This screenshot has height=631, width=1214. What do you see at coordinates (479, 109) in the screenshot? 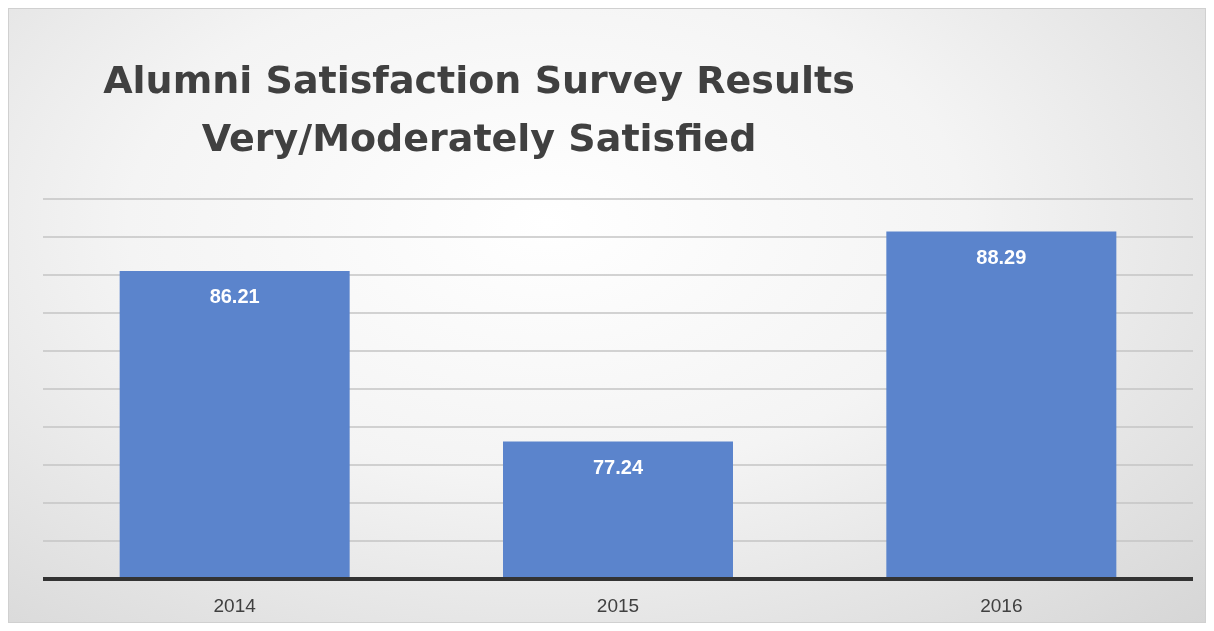
I see `chart-title: Alumni Satisfaction Survey Results Very/Moderately Satisfied` at bounding box center [479, 109].